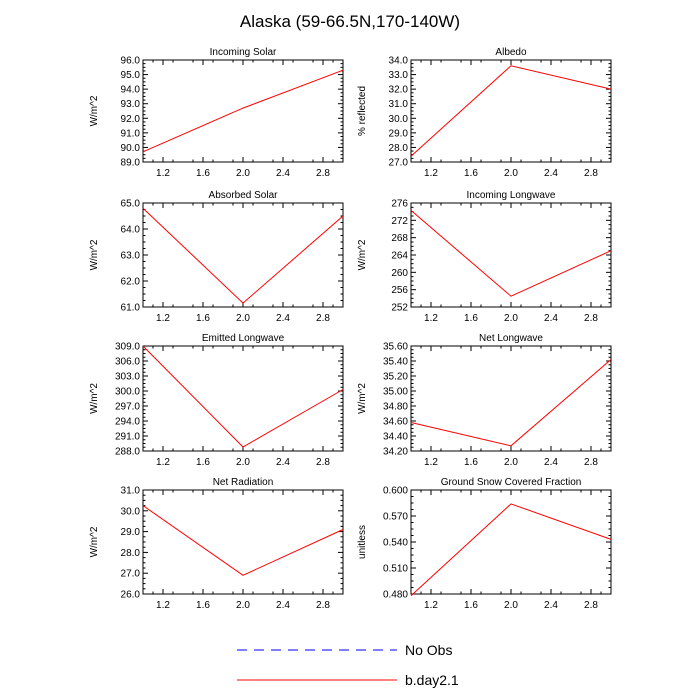 Image resolution: width=700 pixels, height=700 pixels. What do you see at coordinates (395, 452) in the screenshot?
I see `y-tick-label: 34.20` at bounding box center [395, 452].